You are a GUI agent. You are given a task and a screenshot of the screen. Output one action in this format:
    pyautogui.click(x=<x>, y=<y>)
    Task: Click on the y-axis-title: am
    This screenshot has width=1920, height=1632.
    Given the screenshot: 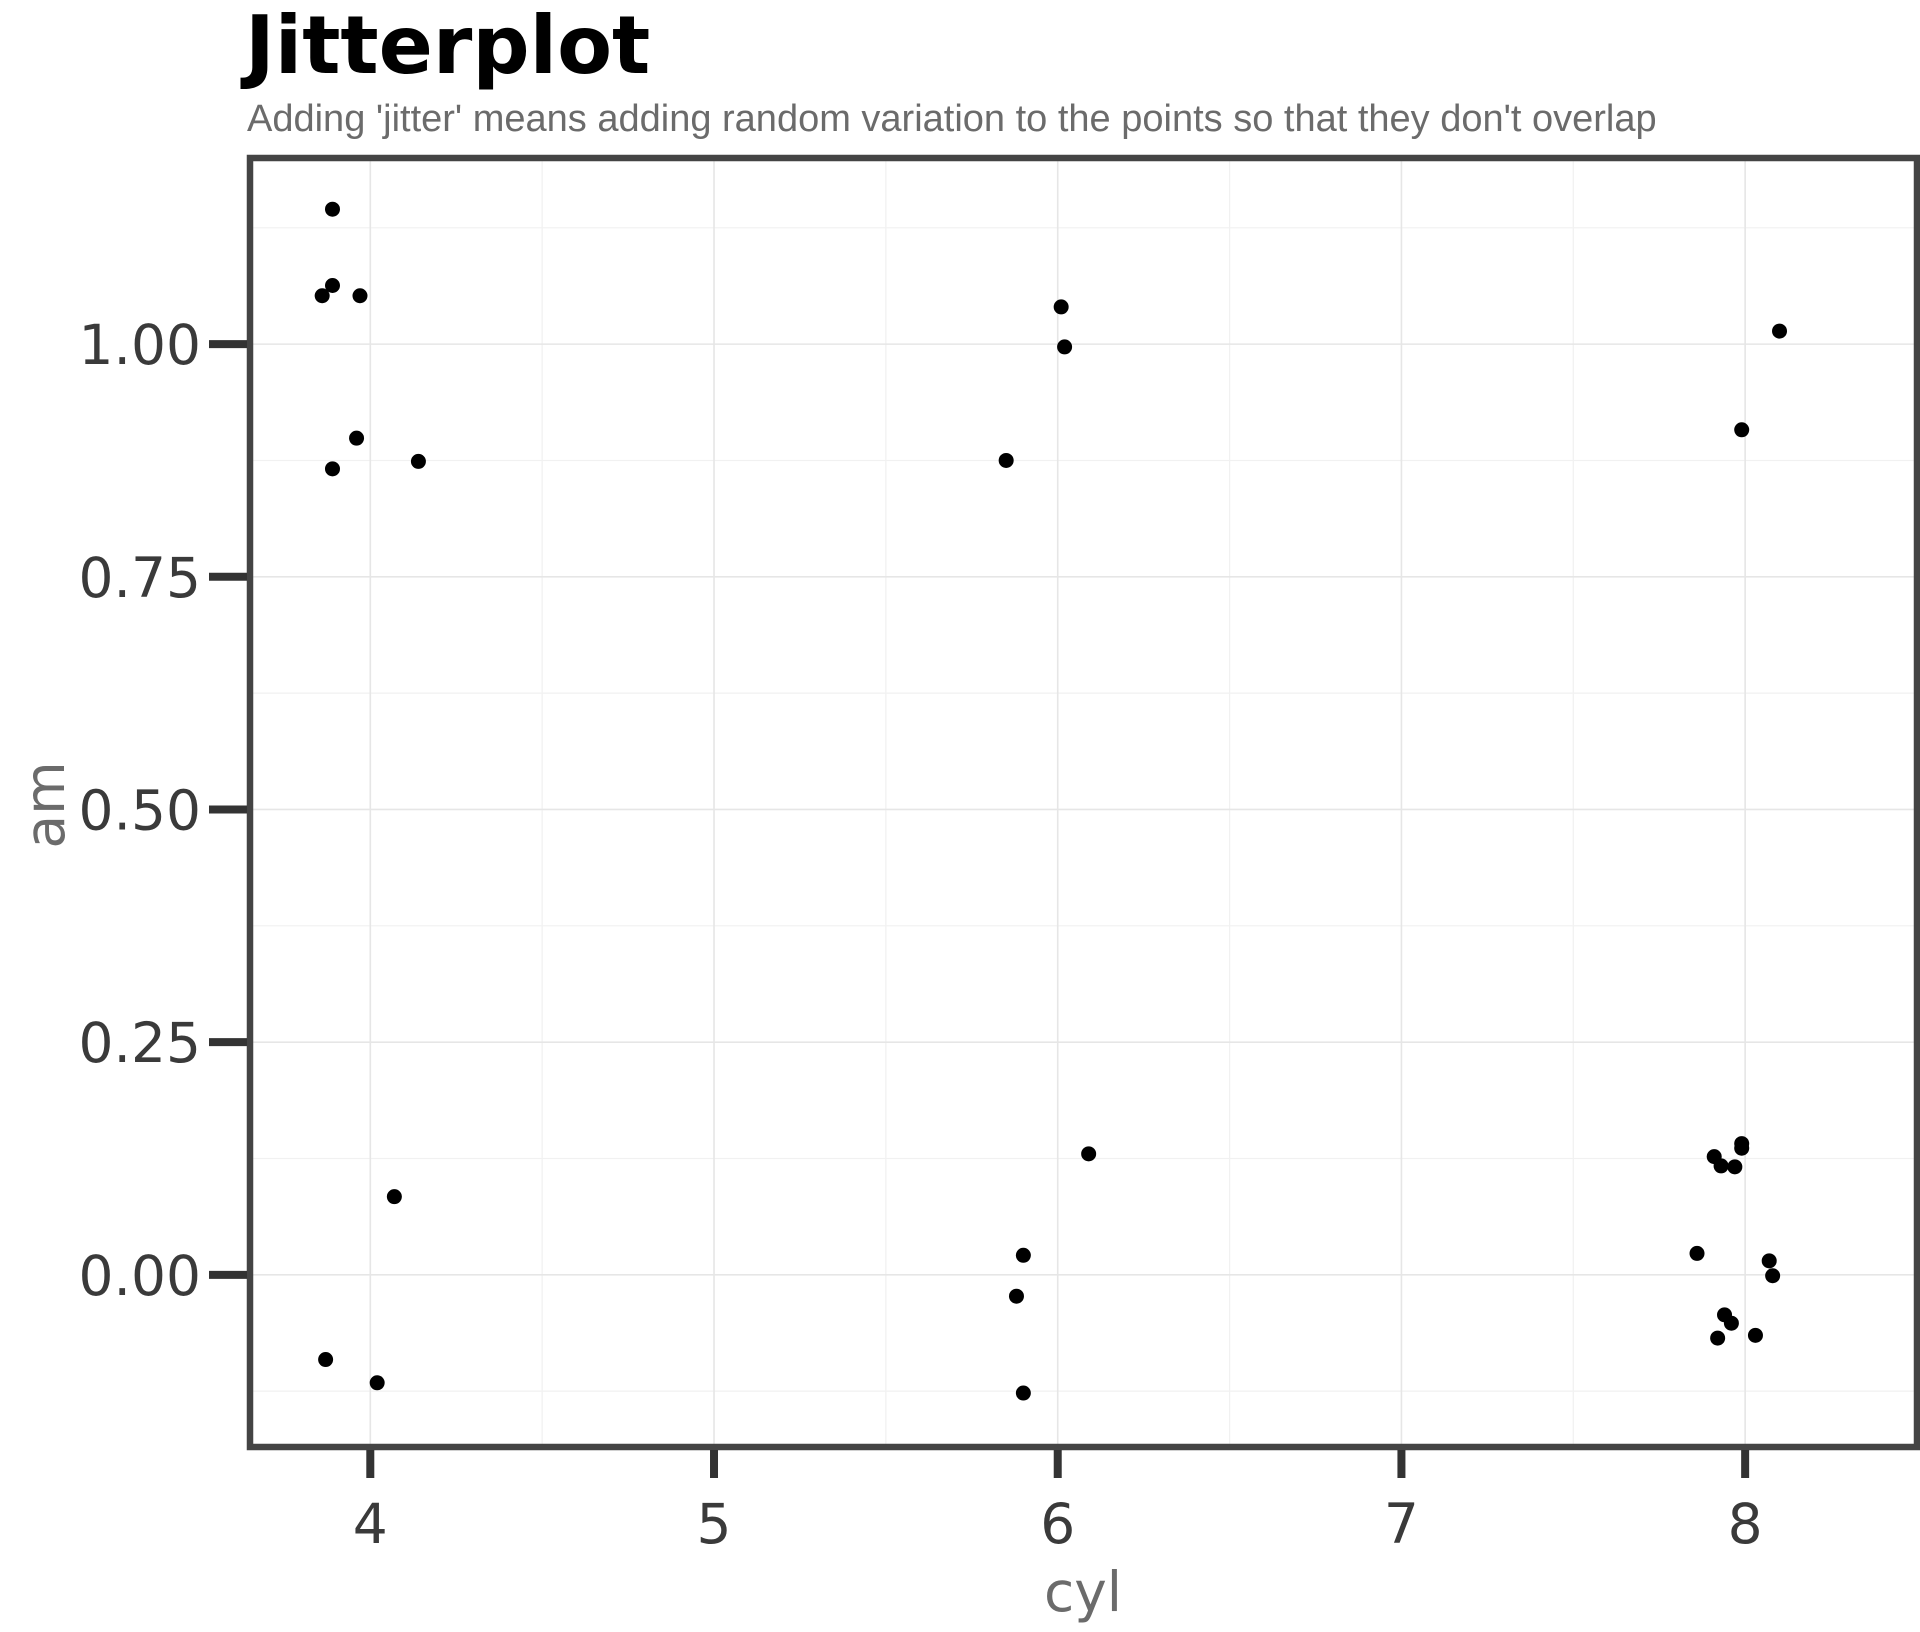 What is the action you would take?
    pyautogui.click(x=45, y=804)
    